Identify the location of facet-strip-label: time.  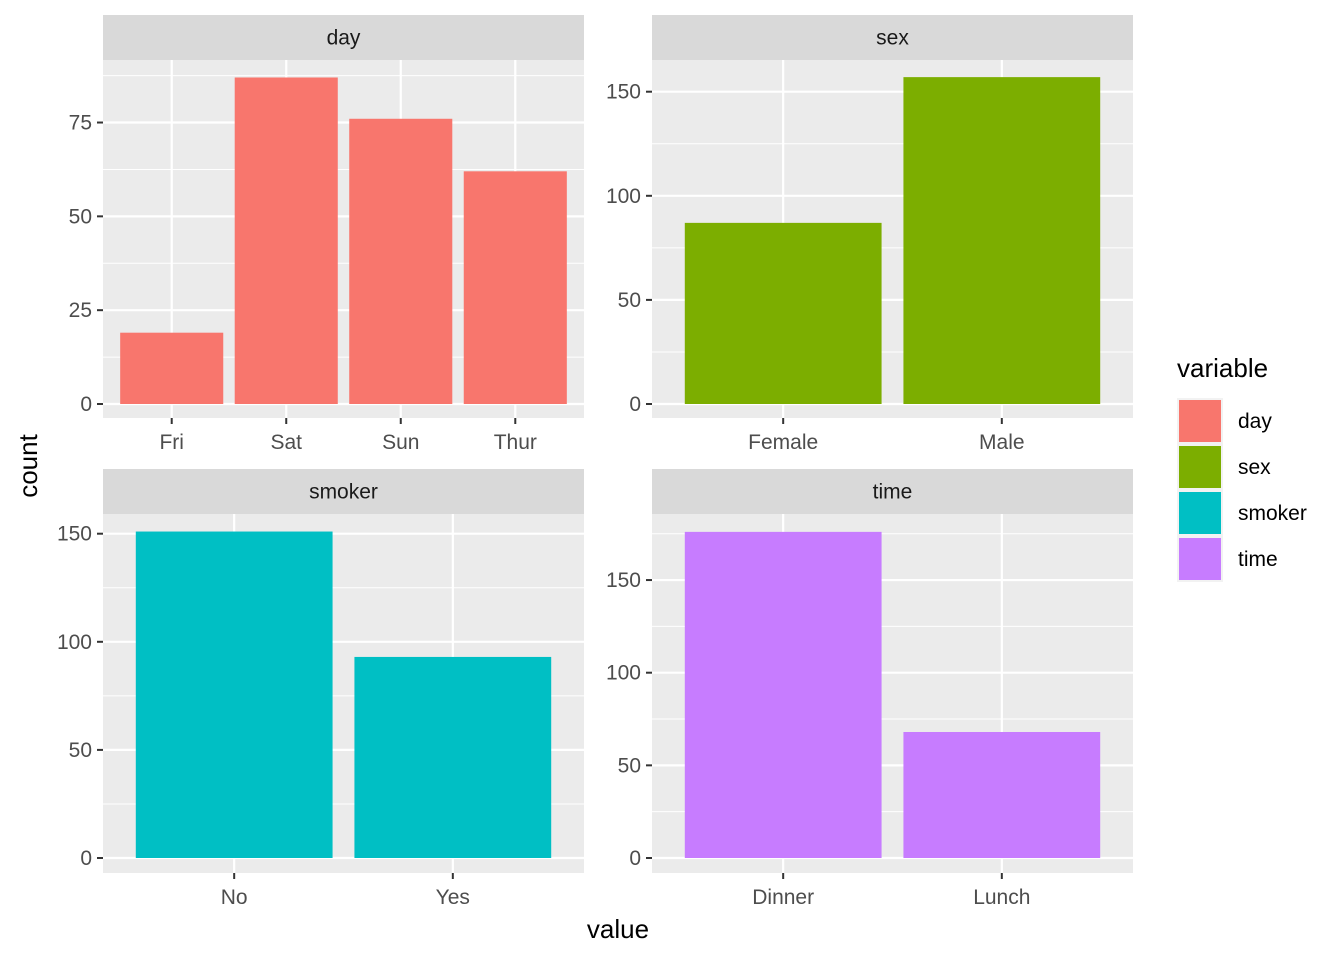
(893, 492).